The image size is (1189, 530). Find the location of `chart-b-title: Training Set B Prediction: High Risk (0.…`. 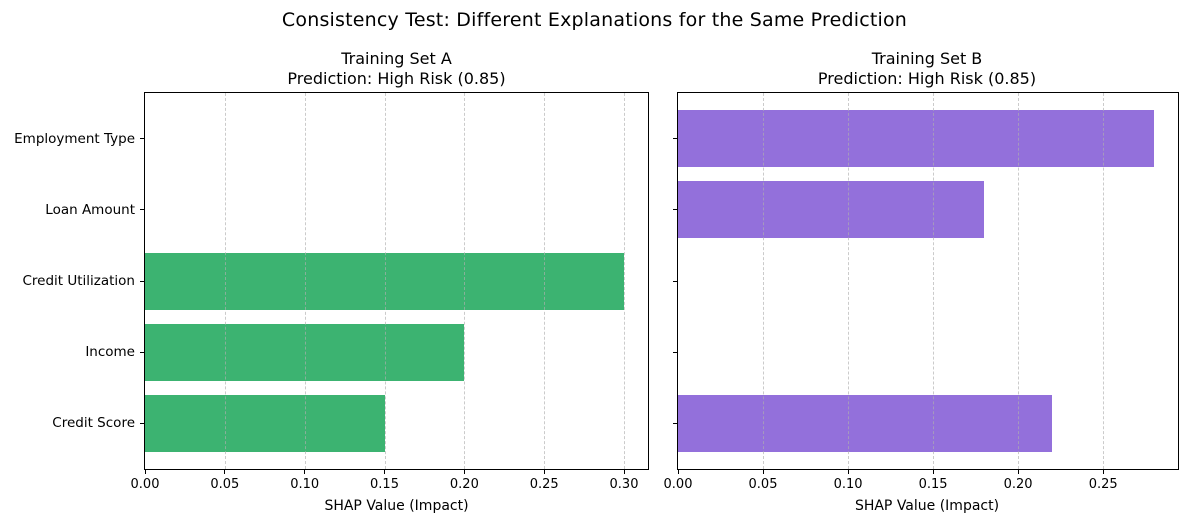

chart-b-title: Training Set B Prediction: High Risk (0.… is located at coordinates (927, 68).